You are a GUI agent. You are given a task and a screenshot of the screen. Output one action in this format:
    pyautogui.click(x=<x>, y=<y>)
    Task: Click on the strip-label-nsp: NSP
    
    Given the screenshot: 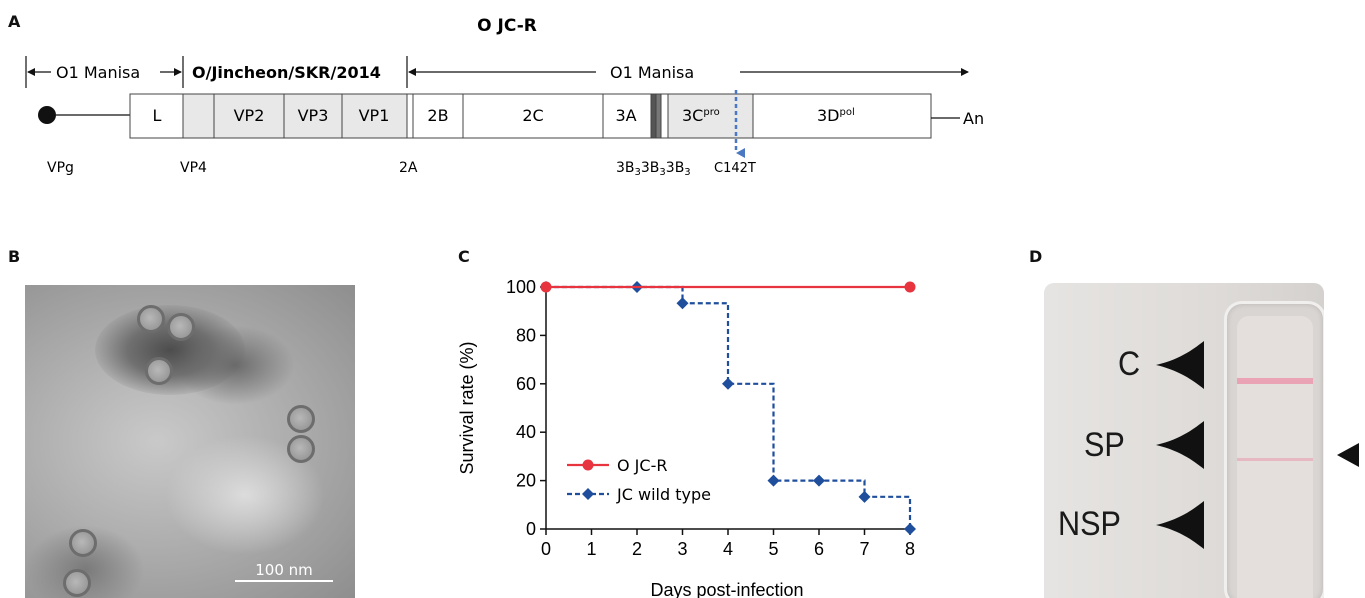 What is the action you would take?
    pyautogui.click(x=1089, y=524)
    